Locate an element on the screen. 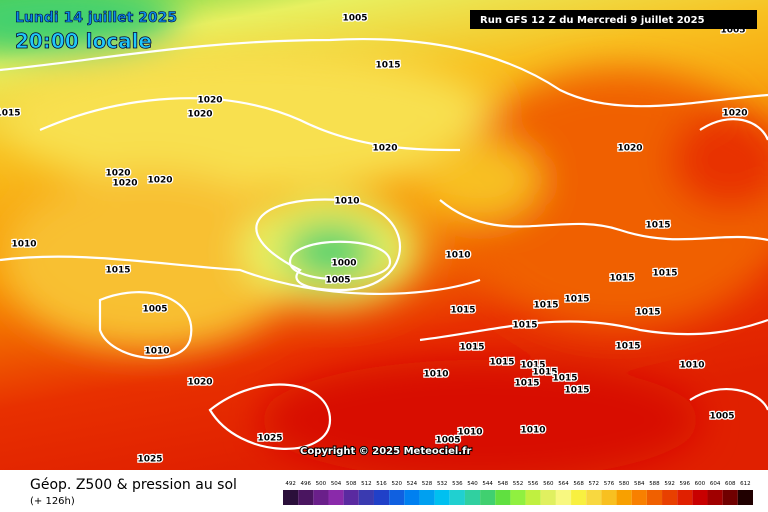 This screenshot has height=512, width=768. run-box is located at coordinates (613, 19).